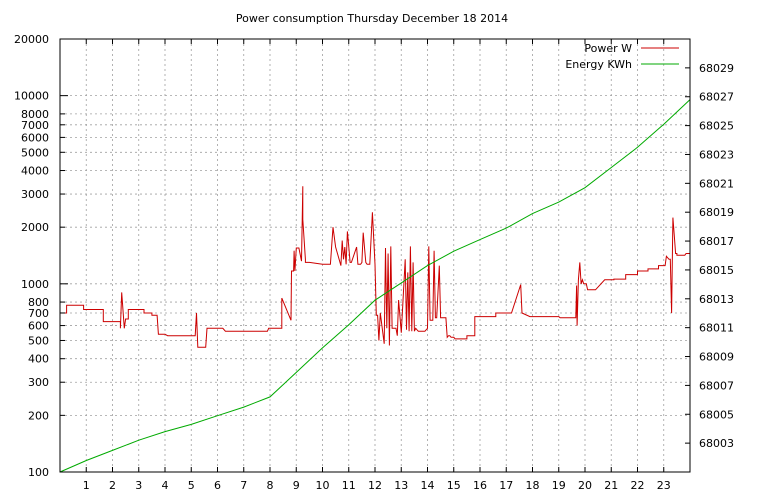 This screenshot has width=768, height=500. What do you see at coordinates (716, 183) in the screenshot?
I see `y2-tick-label: 68021` at bounding box center [716, 183].